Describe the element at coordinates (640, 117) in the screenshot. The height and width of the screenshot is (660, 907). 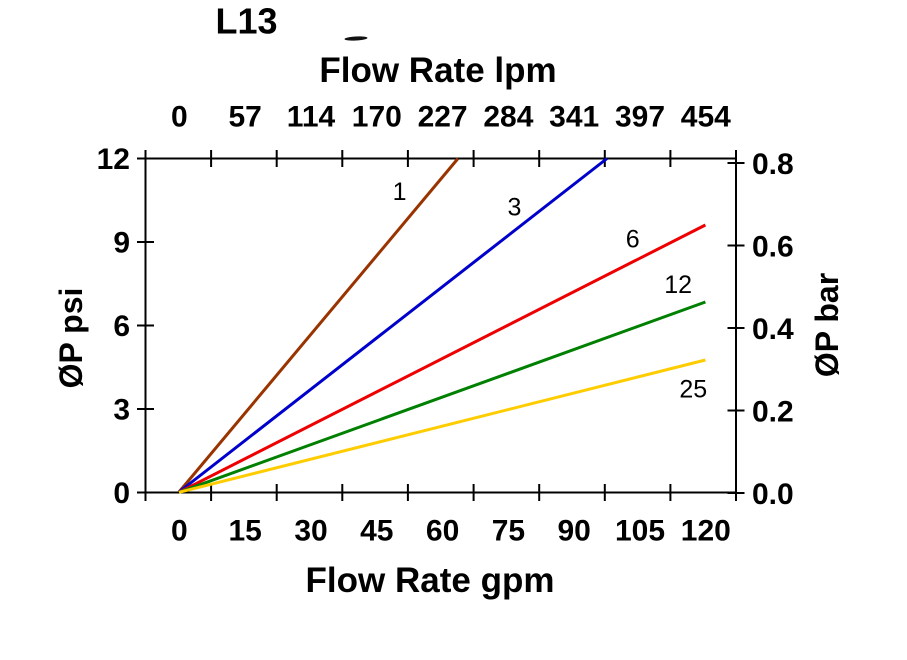
I see `svg-text: 397` at that location.